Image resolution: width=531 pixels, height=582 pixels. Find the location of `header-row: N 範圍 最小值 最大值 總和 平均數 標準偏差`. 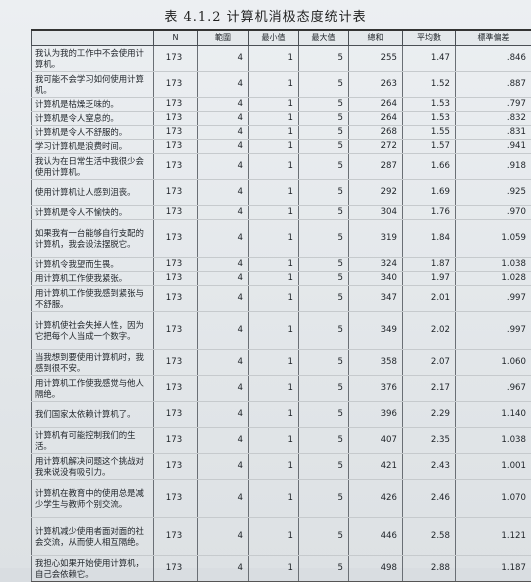

header-row: N 範圍 最小值 最大值 總和 平均數 標準偏差 is located at coordinates (281, 38).